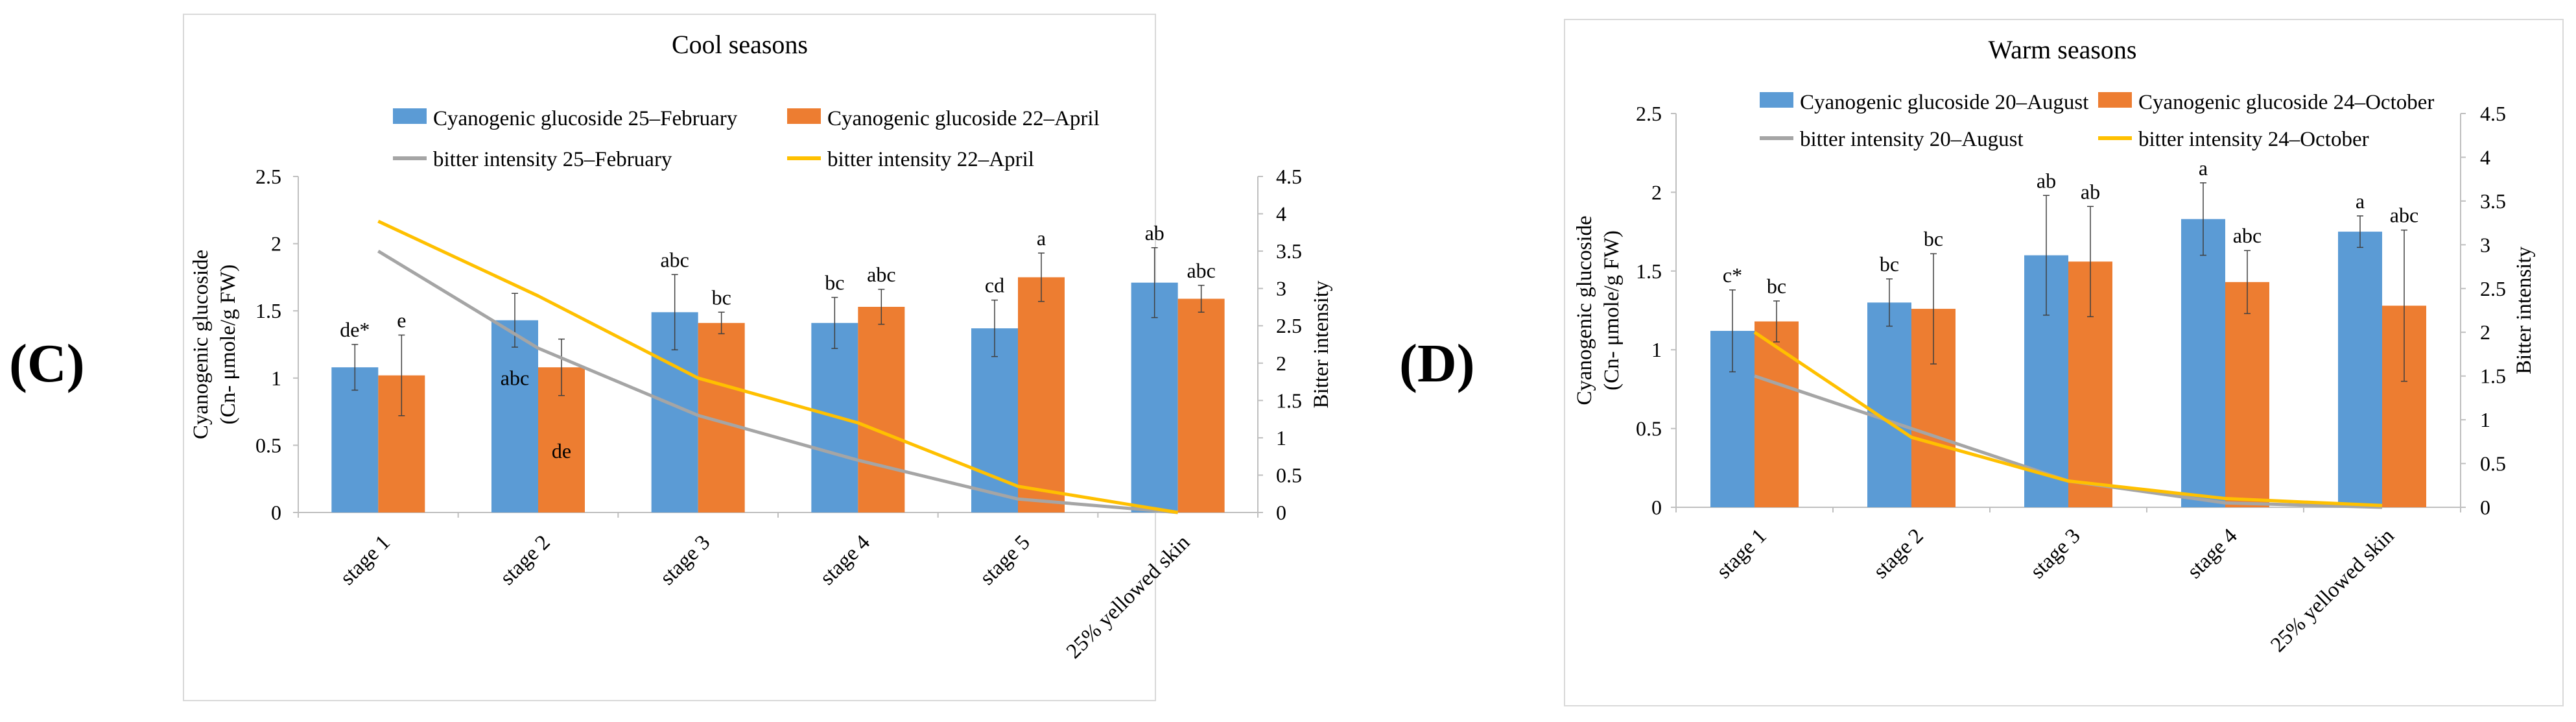 The width and height of the screenshot is (2576, 722). Describe the element at coordinates (561, 451) in the screenshot. I see `significance-label: de` at that location.